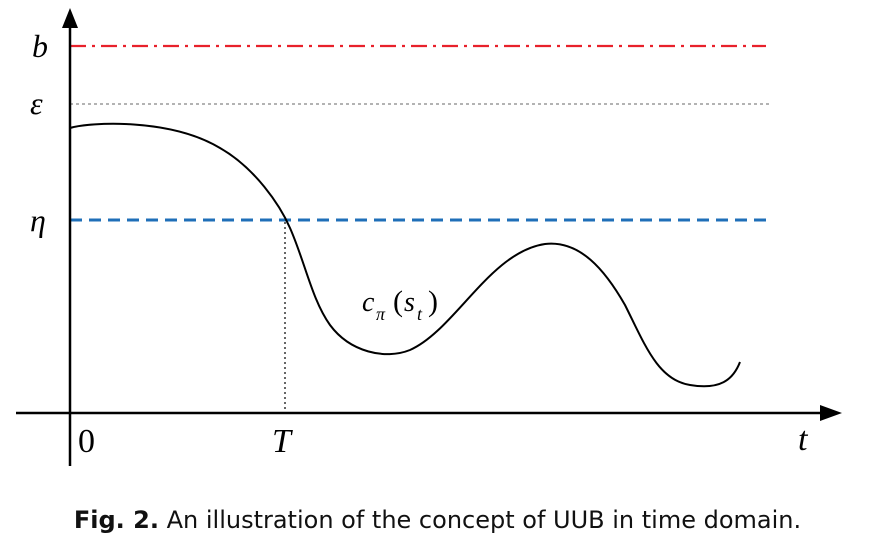 The height and width of the screenshot is (553, 875). I want to click on curve-label-open-paren: (, so click(398, 301).